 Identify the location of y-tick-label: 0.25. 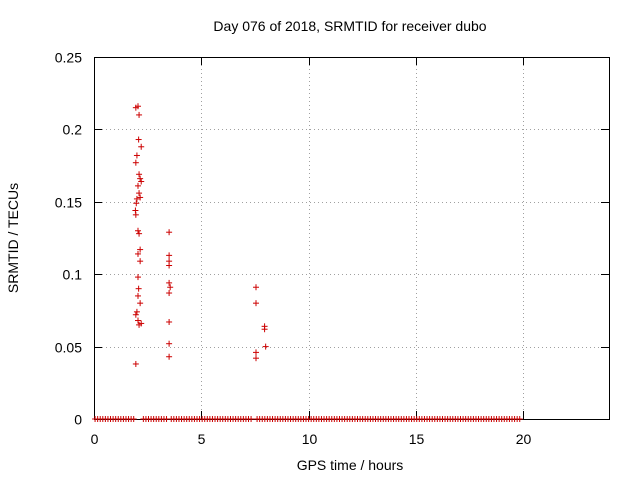
(68, 58).